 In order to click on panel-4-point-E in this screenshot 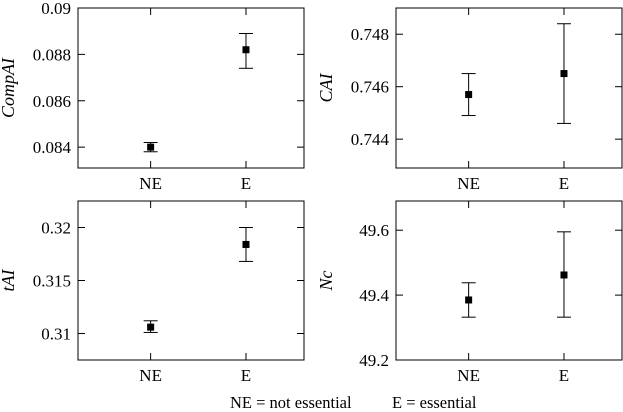, I will do `click(564, 275)`.